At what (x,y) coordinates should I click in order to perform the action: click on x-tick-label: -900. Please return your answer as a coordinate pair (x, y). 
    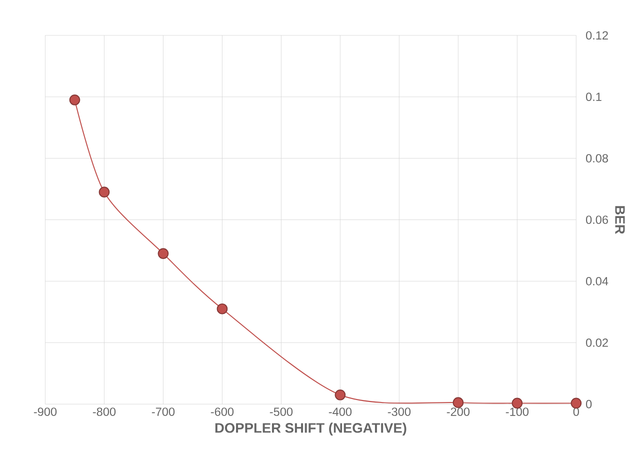
    Looking at the image, I should click on (45, 411).